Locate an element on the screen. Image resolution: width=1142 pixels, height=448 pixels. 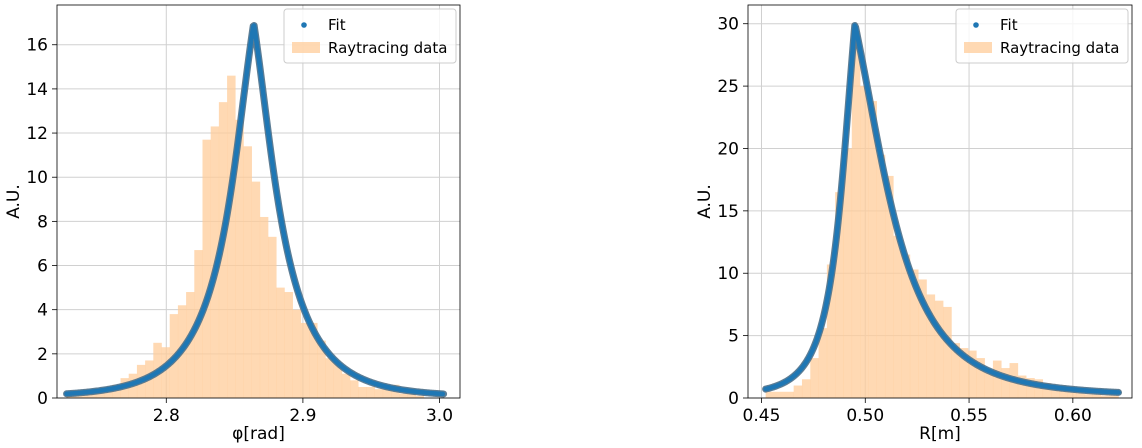
x-axis-label: R[m] is located at coordinates (940, 433).